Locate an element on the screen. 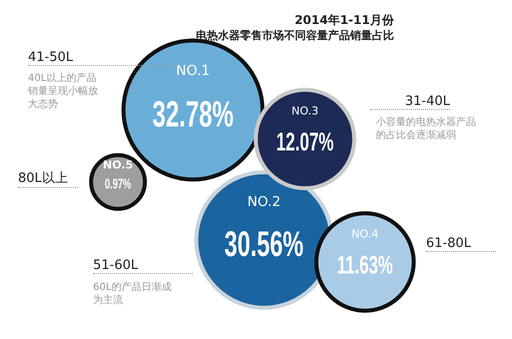  text: 2014年1-11月份 is located at coordinates (344, 20).